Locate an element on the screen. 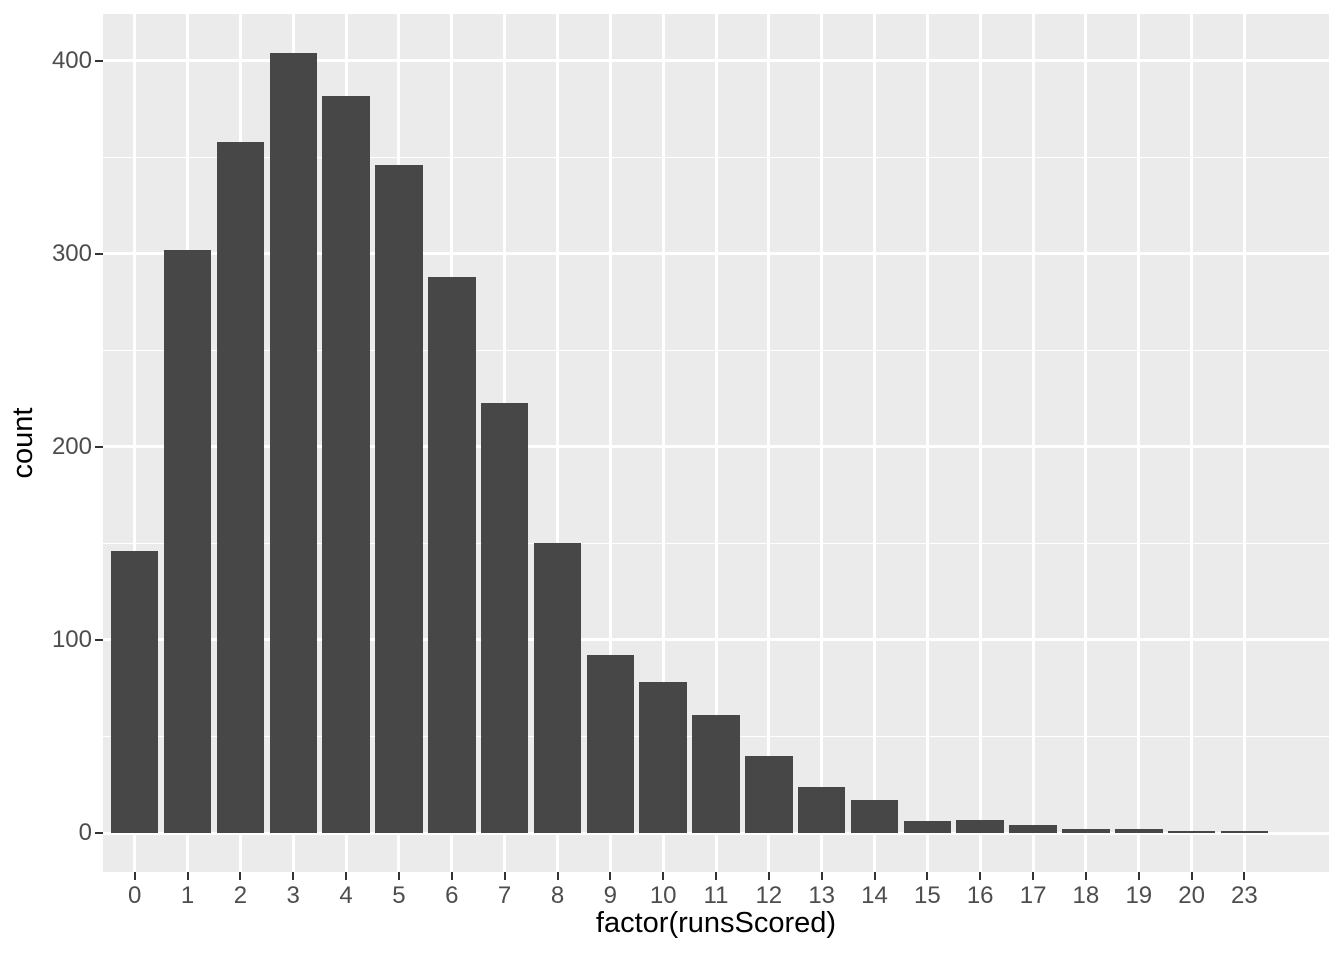 This screenshot has height=960, width=1344. x-axis-title: factor(runsScored) is located at coordinates (716, 923).